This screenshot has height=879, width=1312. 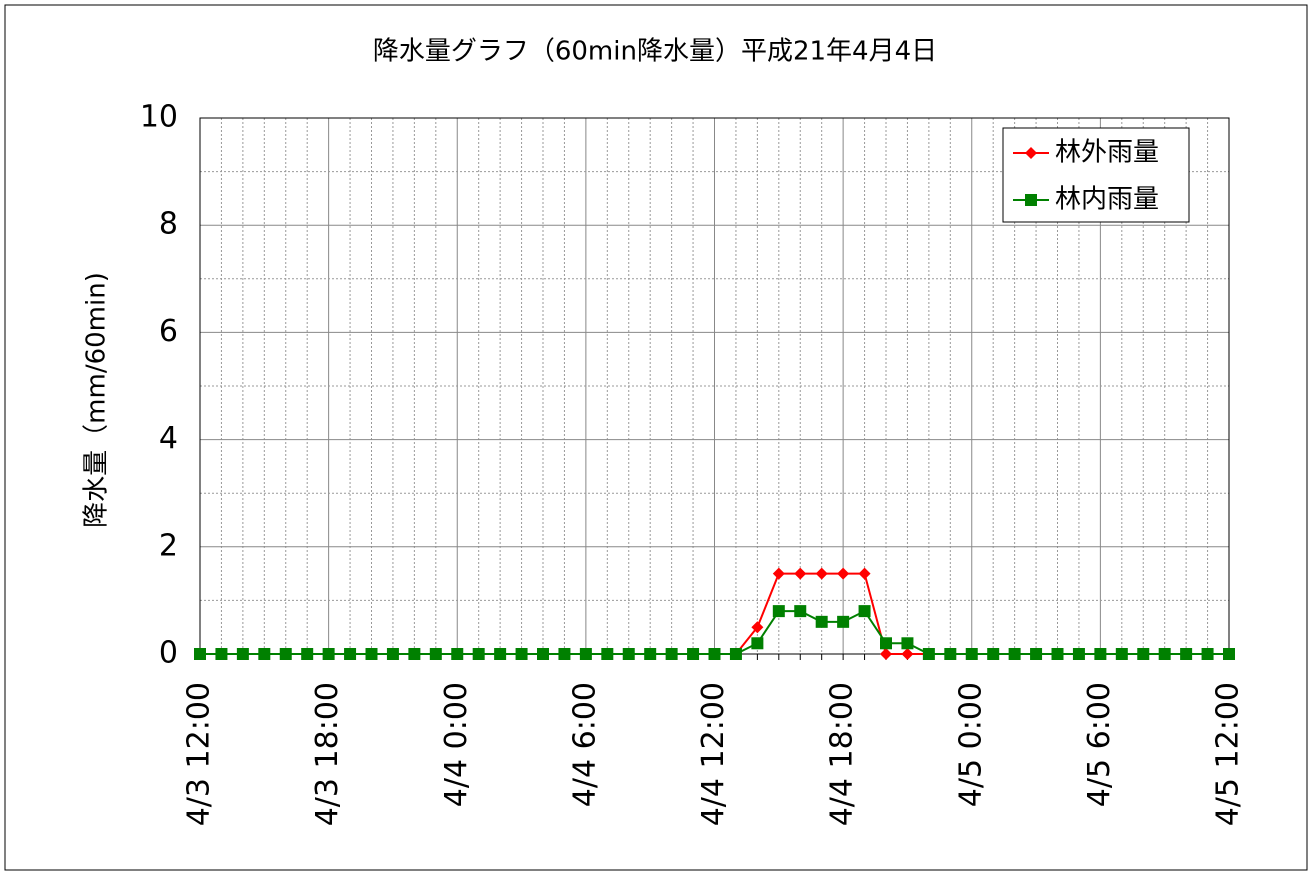 What do you see at coordinates (714, 632) in the screenshot?
I see `series` at bounding box center [714, 632].